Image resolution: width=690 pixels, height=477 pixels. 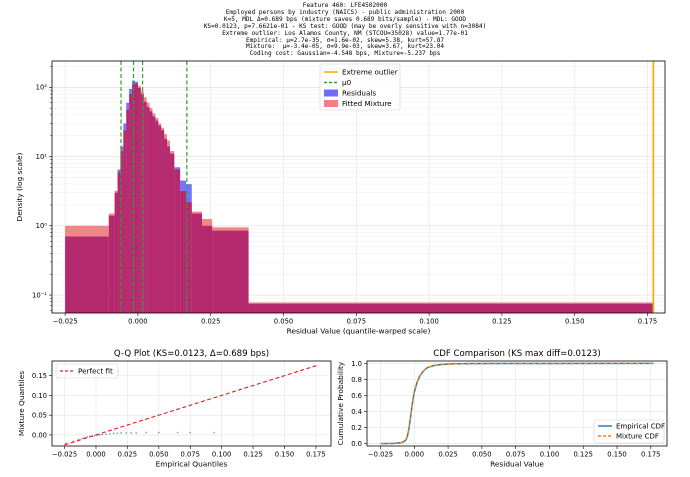 I want to click on mixture-cdf-line, so click(x=517, y=403).